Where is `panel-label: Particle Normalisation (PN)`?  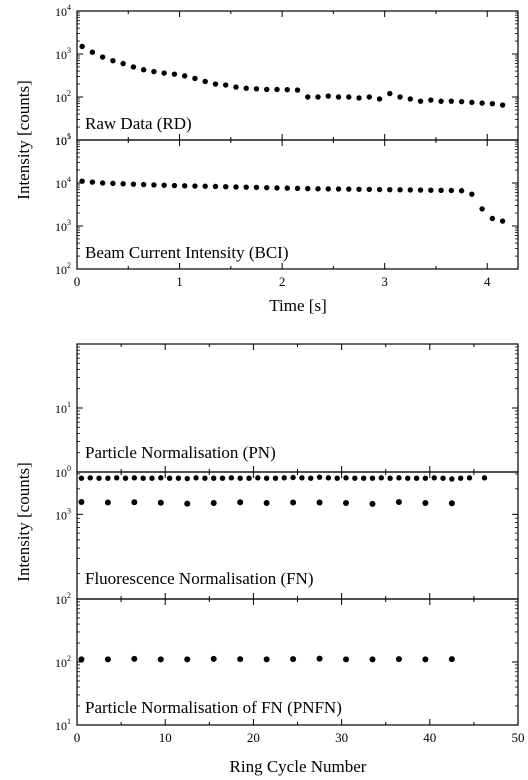 panel-label: Particle Normalisation (PN) is located at coordinates (180, 452).